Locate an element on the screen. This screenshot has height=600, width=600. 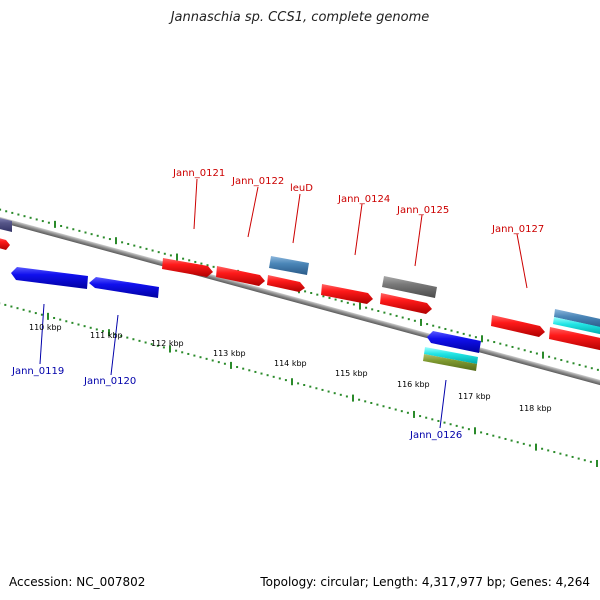
gene-label: Jann_0125 is located at coordinates (422, 210).